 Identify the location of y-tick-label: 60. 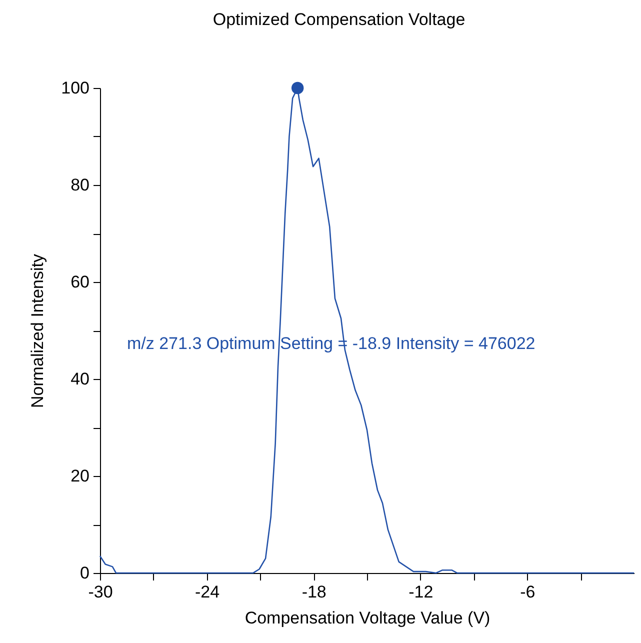
(80, 282).